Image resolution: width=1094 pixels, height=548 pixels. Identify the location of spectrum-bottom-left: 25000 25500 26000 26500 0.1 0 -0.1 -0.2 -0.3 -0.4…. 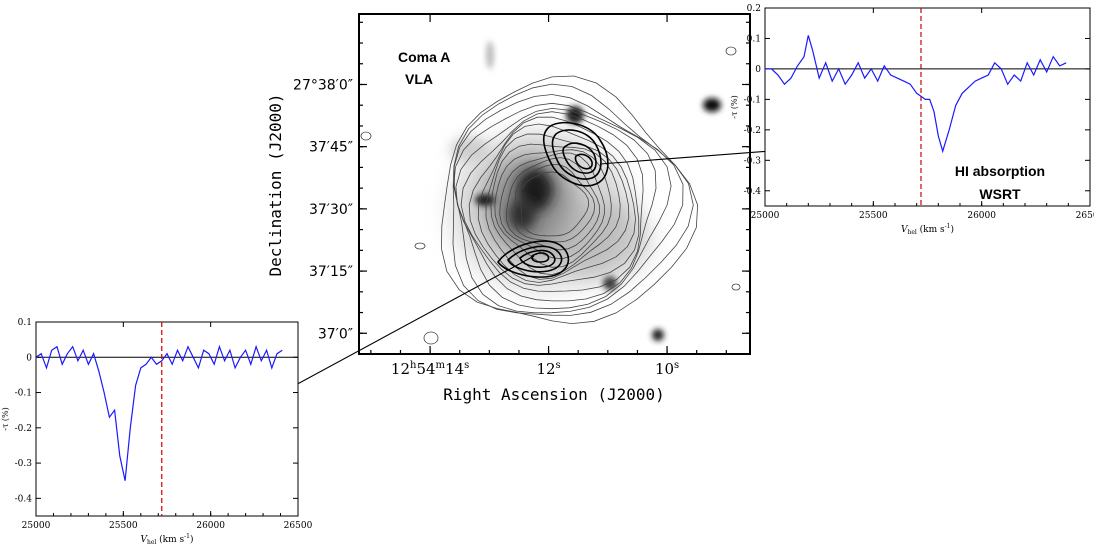
(157, 432).